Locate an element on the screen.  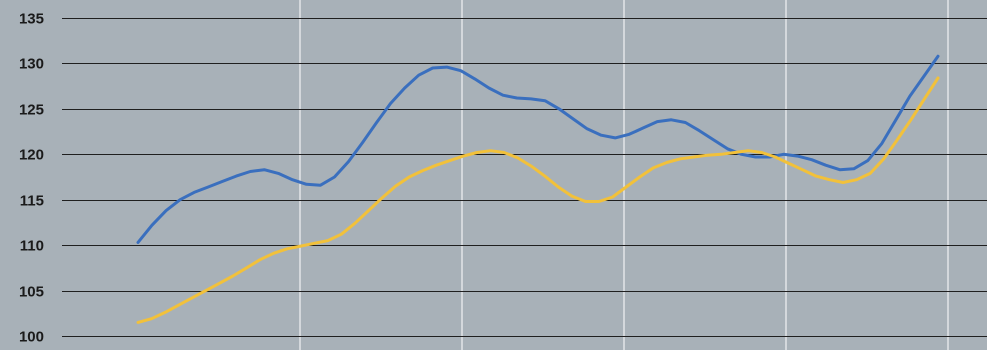
y-tick-label-125: 125 is located at coordinates (31, 110).